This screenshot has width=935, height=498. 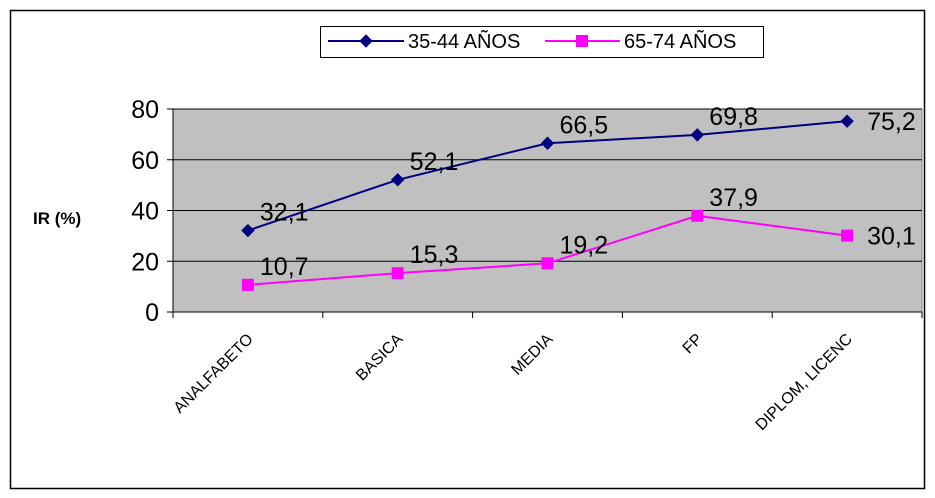 What do you see at coordinates (542, 42) in the screenshot?
I see `legend: 35-44 AÑOS 65-74 AÑOS` at bounding box center [542, 42].